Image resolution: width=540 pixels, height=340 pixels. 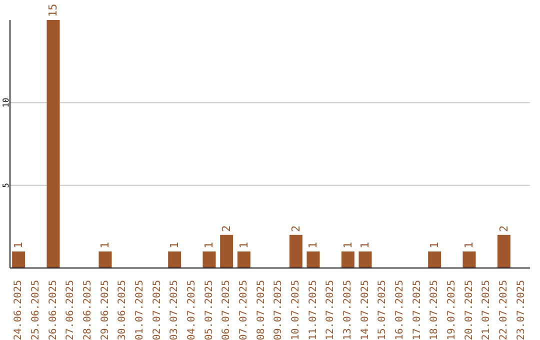 I want to click on x-tick-label: 10.07.2025, so click(x=296, y=310).